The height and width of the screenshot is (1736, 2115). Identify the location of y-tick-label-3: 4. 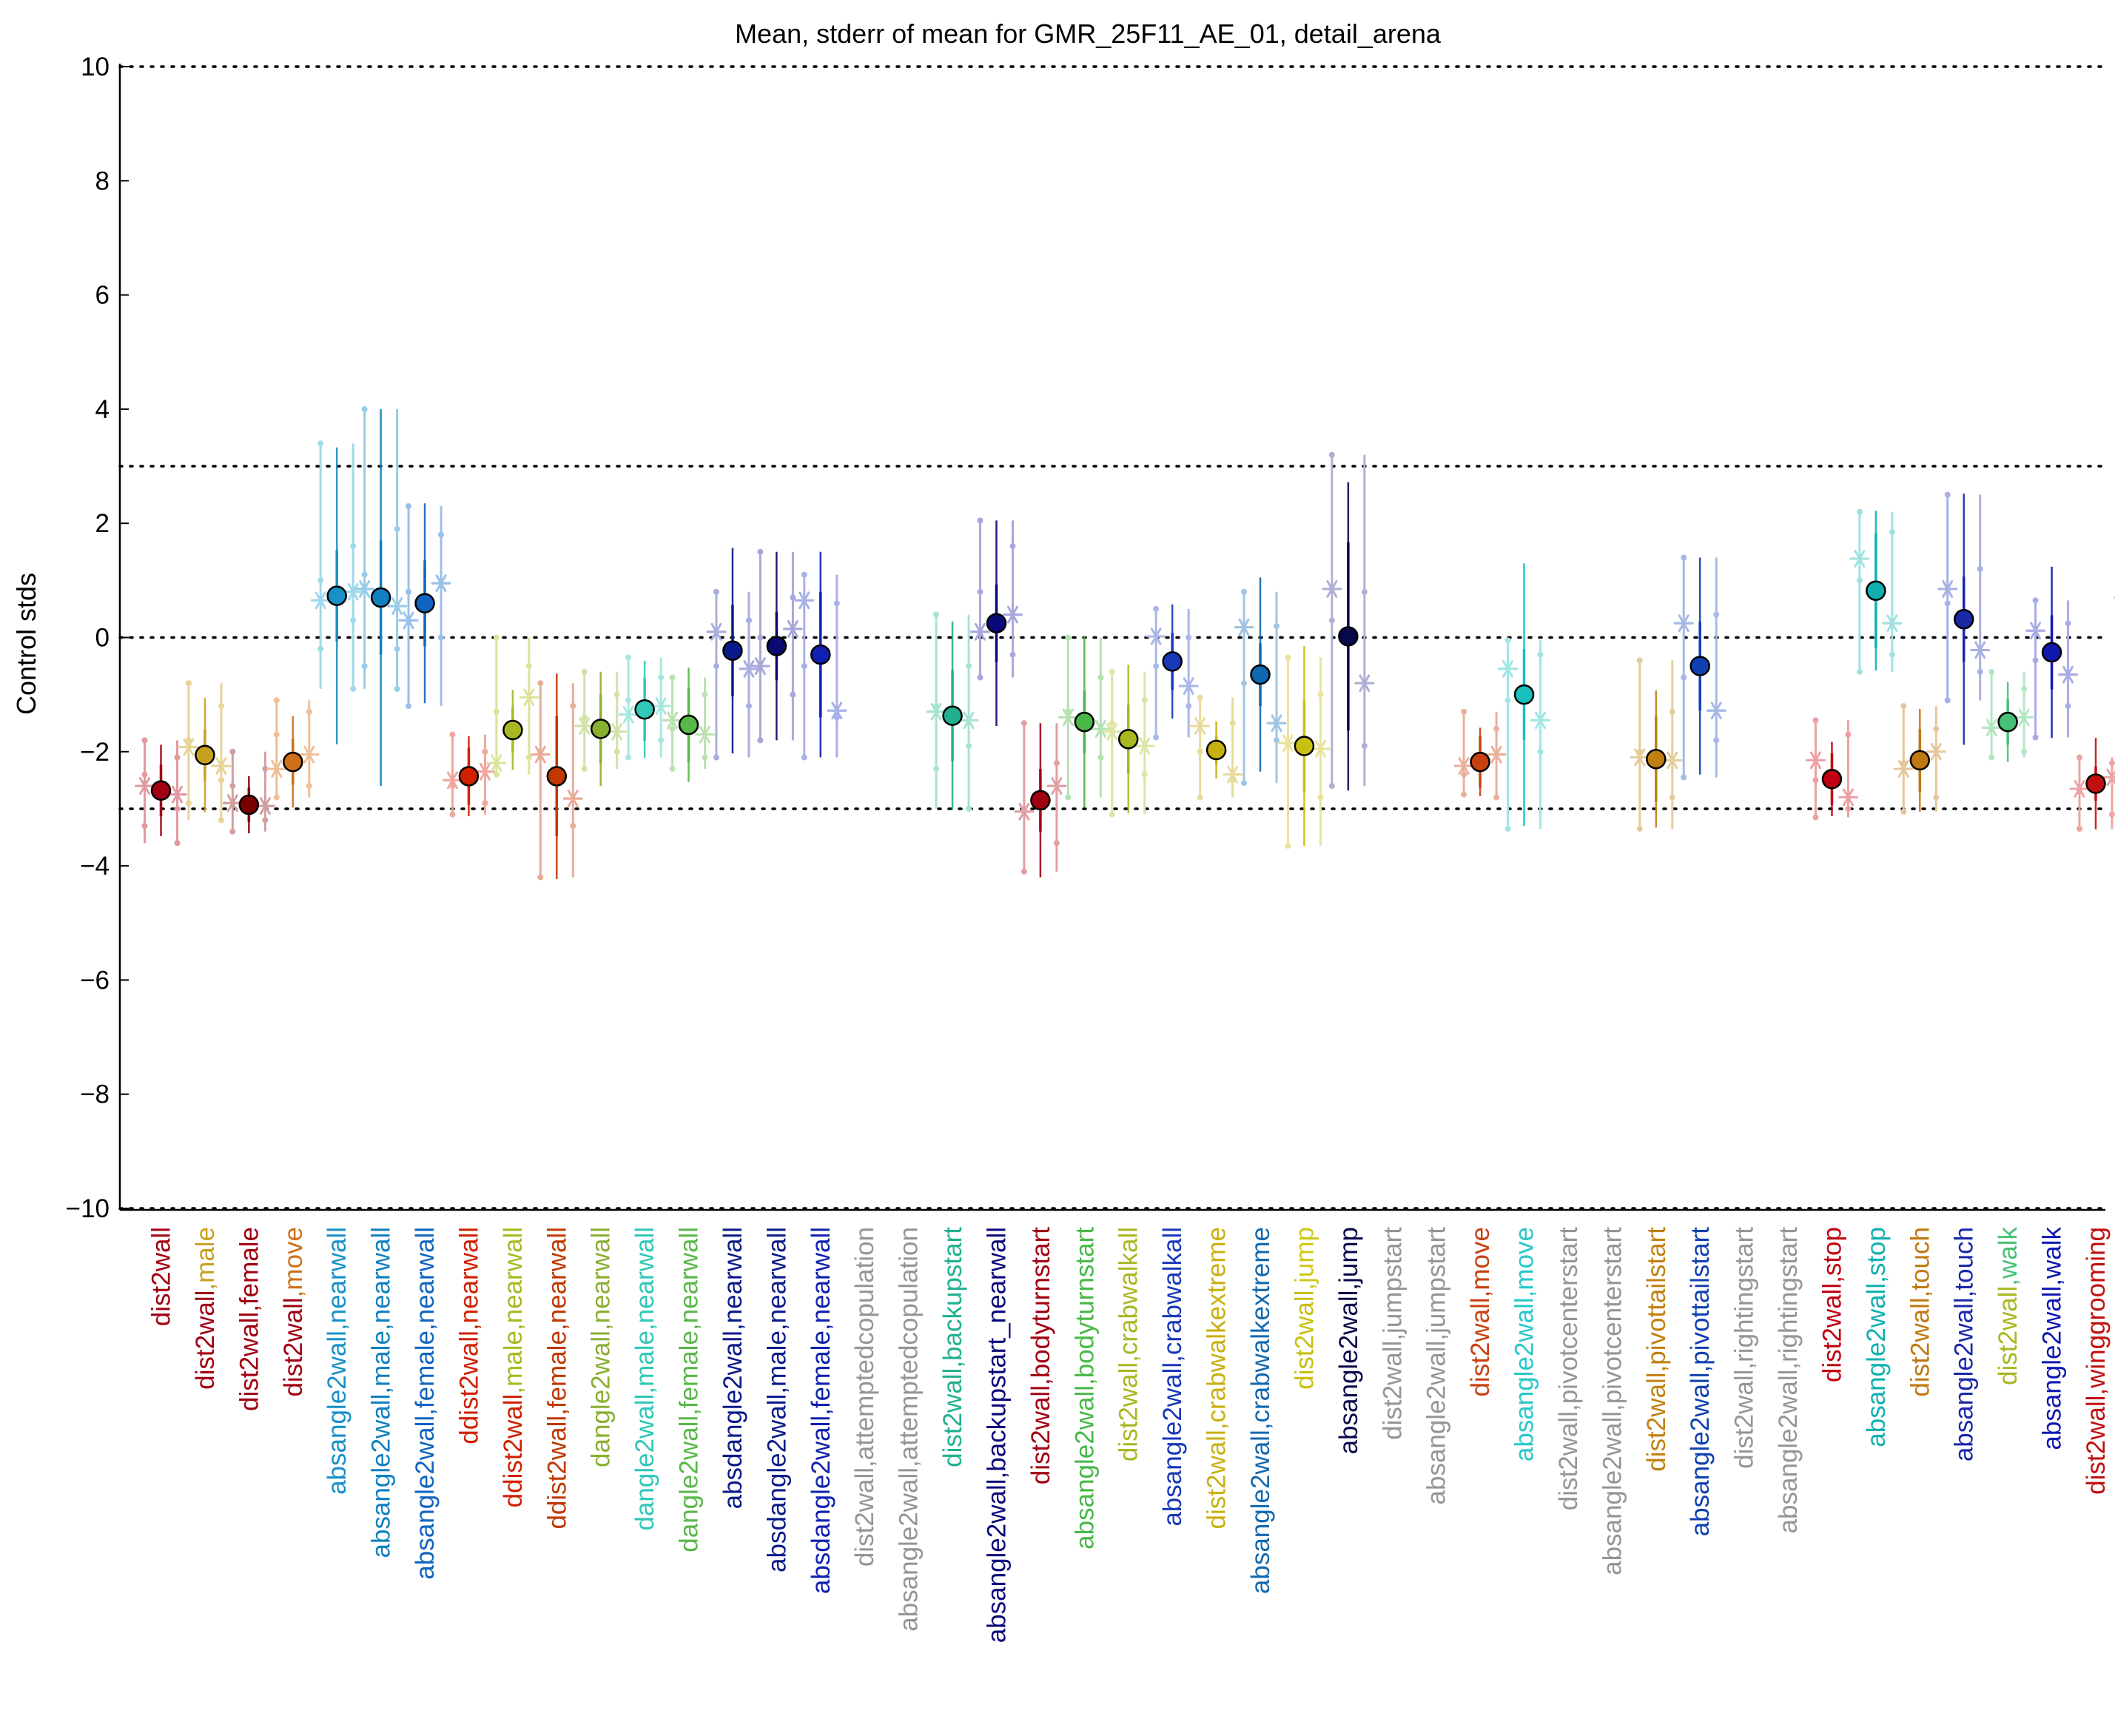
(102, 409).